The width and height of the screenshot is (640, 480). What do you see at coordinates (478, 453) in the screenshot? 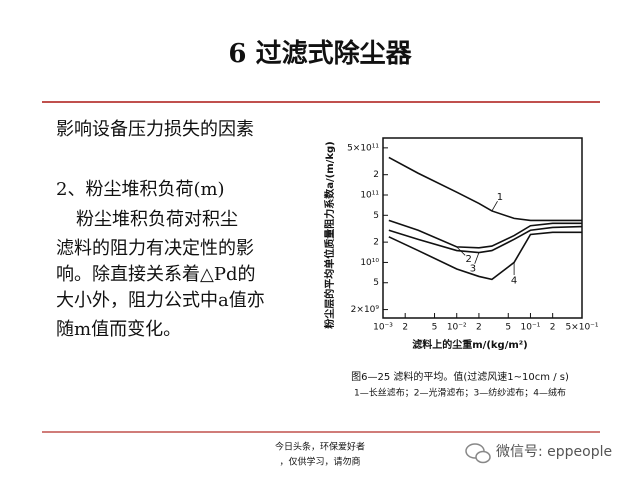
I see `wechat-icon` at bounding box center [478, 453].